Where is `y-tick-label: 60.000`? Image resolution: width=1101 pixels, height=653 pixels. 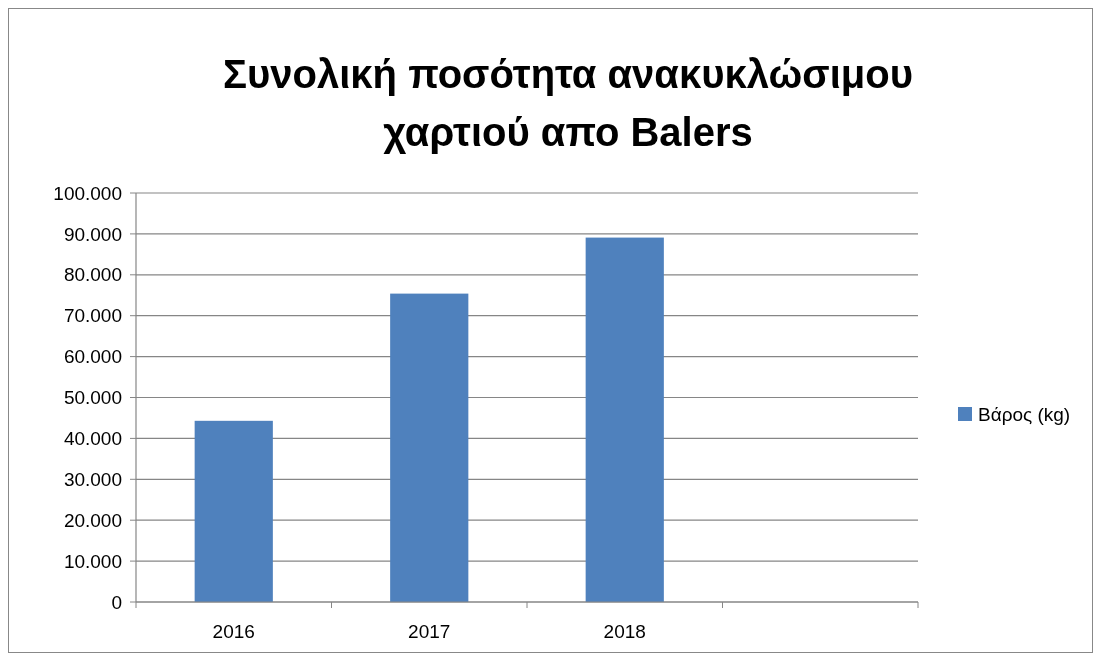 y-tick-label: 60.000 is located at coordinates (92, 357).